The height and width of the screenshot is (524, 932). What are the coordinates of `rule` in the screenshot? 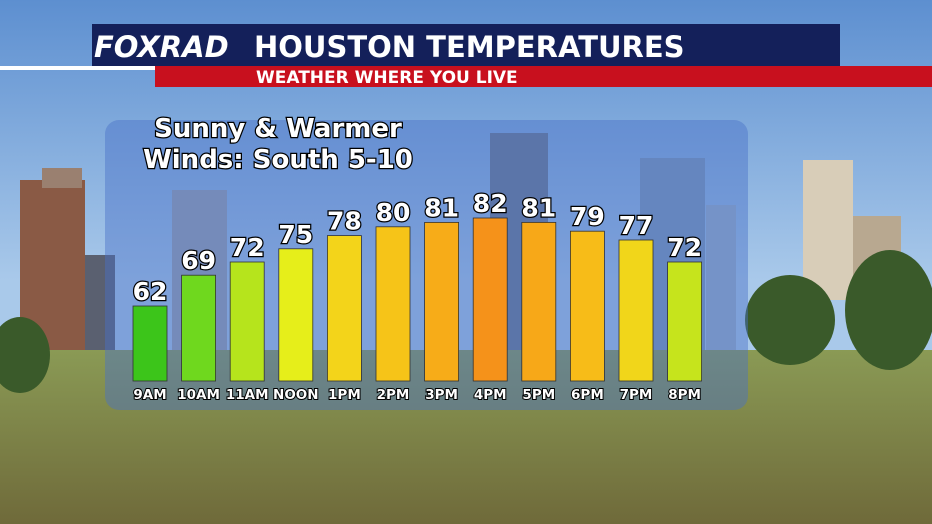 It's located at (77, 68).